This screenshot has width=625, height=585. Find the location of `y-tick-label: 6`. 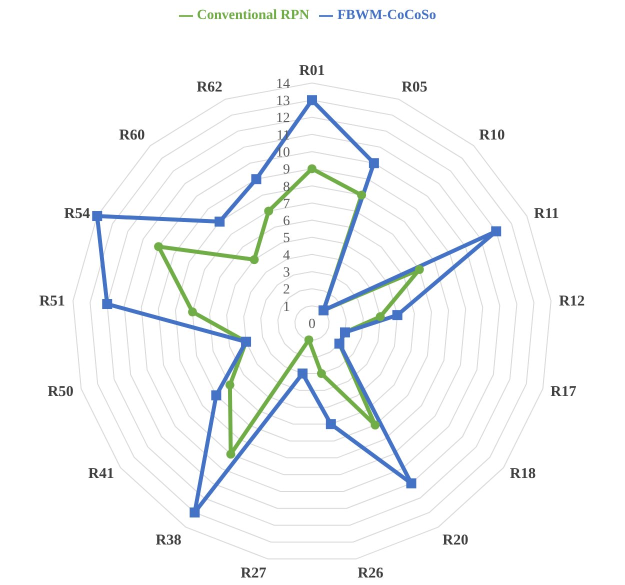

y-tick-label: 6 is located at coordinates (286, 222).